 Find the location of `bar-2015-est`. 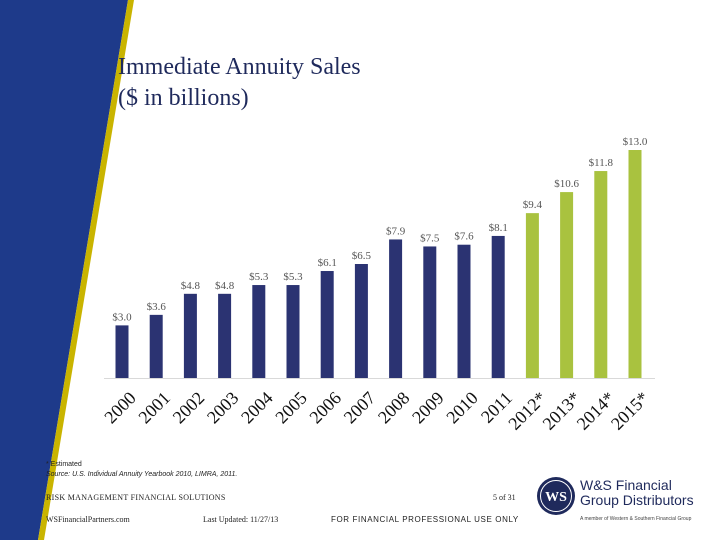

bar-2015-est is located at coordinates (635, 264).